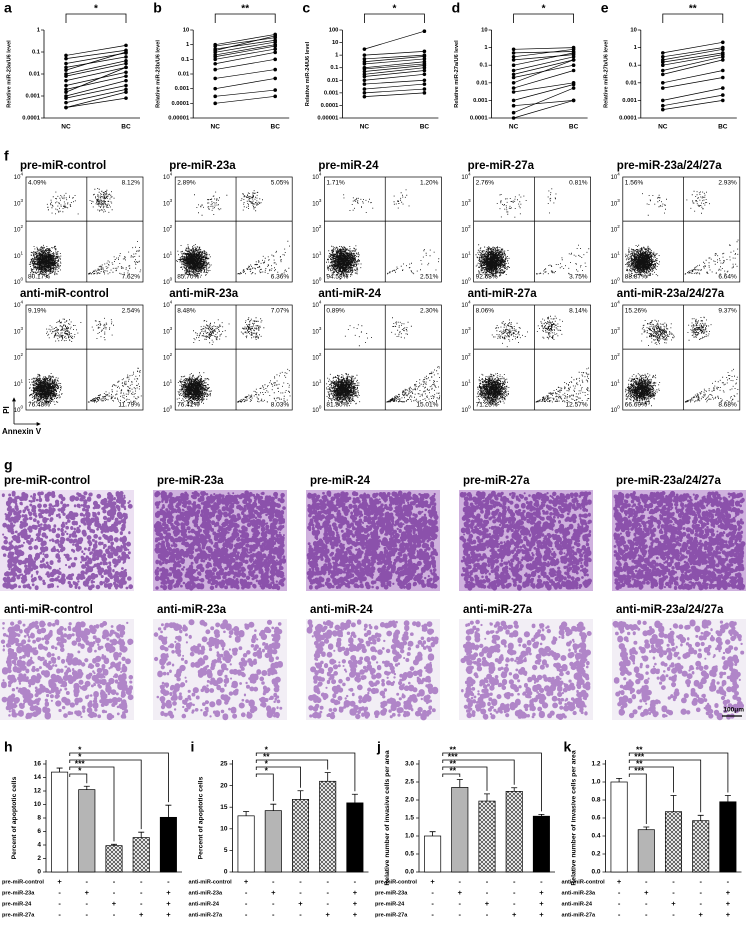 This screenshot has height=940, width=746. Describe the element at coordinates (14, 817) in the screenshot. I see `y-axis-label: Percent of apoptotic cells` at that location.